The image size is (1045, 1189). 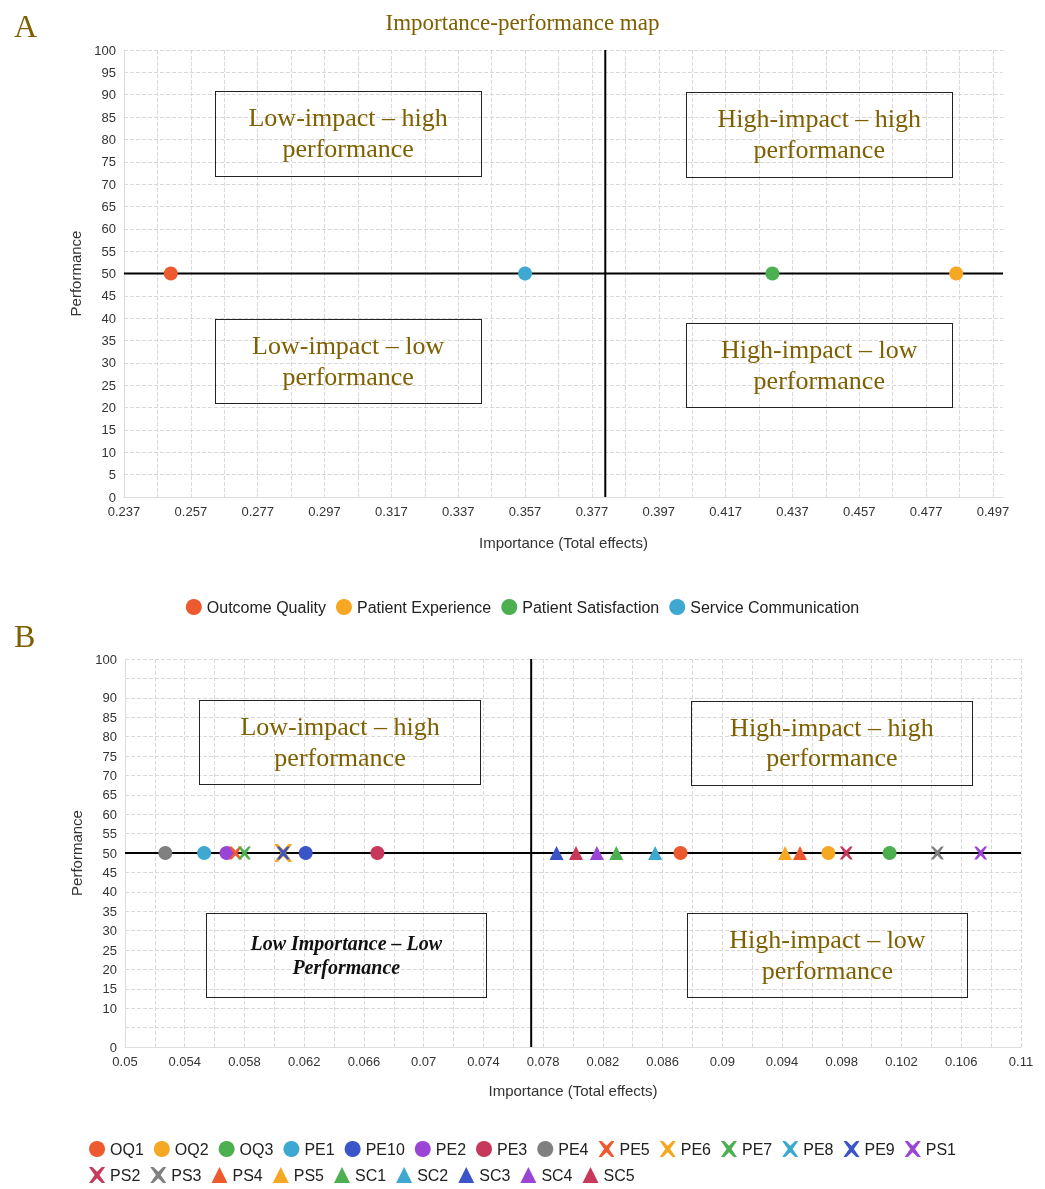 I want to click on x-tick-label: 0.457, so click(x=859, y=511).